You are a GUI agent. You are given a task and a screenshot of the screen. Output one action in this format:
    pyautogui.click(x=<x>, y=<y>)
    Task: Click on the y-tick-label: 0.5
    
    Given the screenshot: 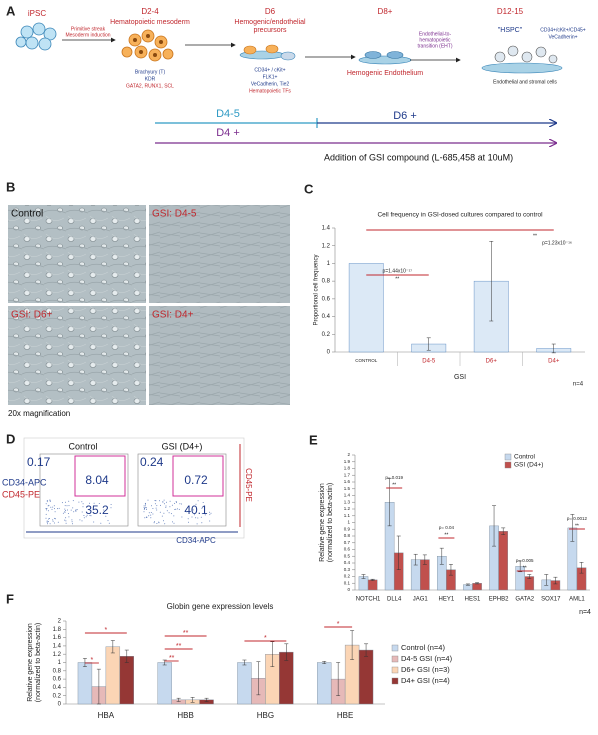 What is the action you would take?
    pyautogui.click(x=347, y=555)
    